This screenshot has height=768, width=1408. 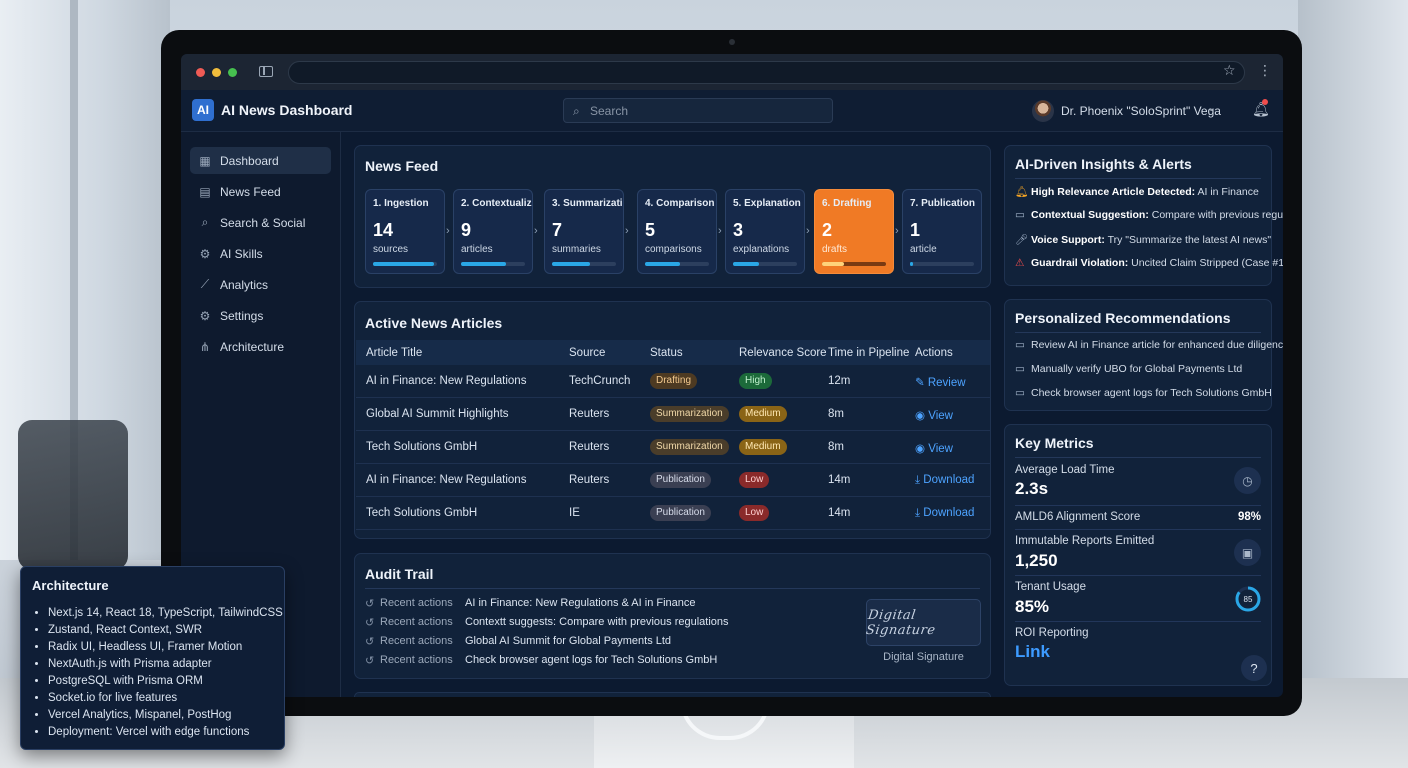 I want to click on active-articles-title: Active News Articles, so click(x=434, y=323).